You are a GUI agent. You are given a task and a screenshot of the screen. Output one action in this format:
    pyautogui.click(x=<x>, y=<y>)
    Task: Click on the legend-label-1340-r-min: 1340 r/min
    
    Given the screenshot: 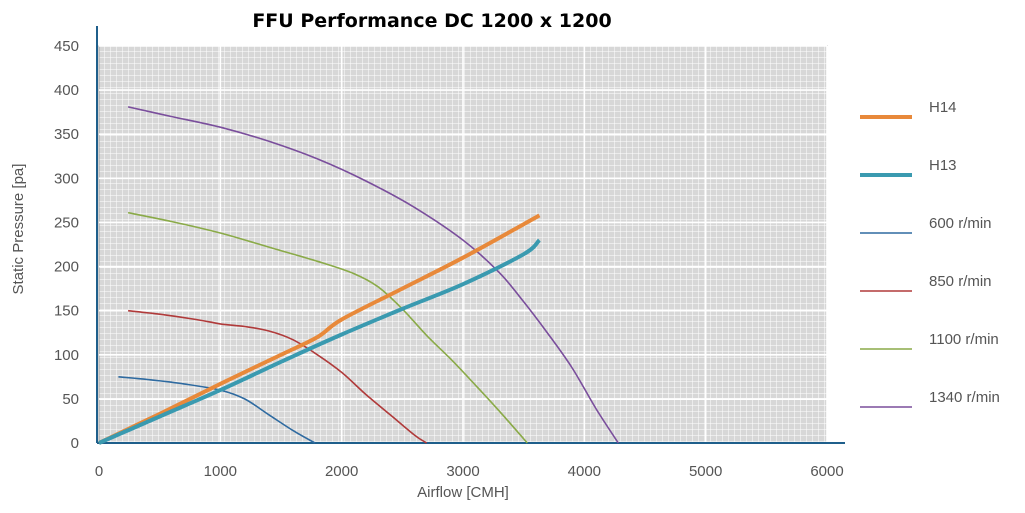 What is the action you would take?
    pyautogui.click(x=964, y=397)
    